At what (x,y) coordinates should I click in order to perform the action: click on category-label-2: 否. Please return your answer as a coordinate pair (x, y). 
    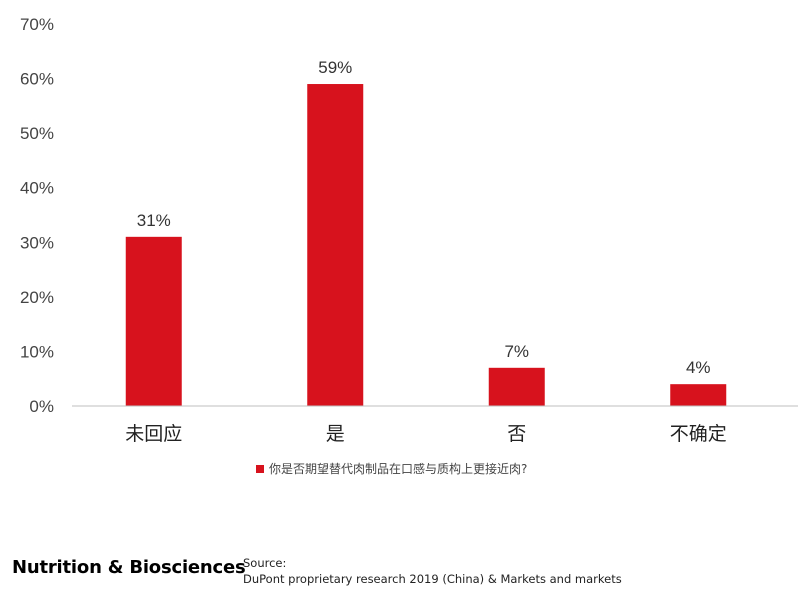
    Looking at the image, I should click on (516, 434).